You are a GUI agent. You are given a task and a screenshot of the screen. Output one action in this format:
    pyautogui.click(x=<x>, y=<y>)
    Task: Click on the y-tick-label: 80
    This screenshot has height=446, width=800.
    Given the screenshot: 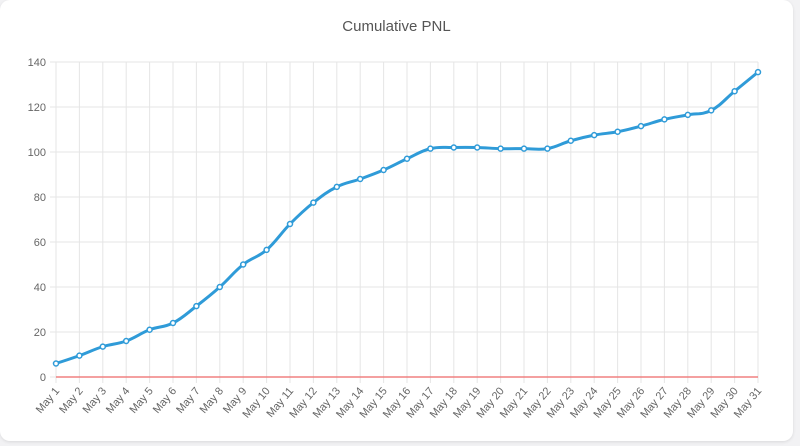 What is the action you would take?
    pyautogui.click(x=40, y=198)
    